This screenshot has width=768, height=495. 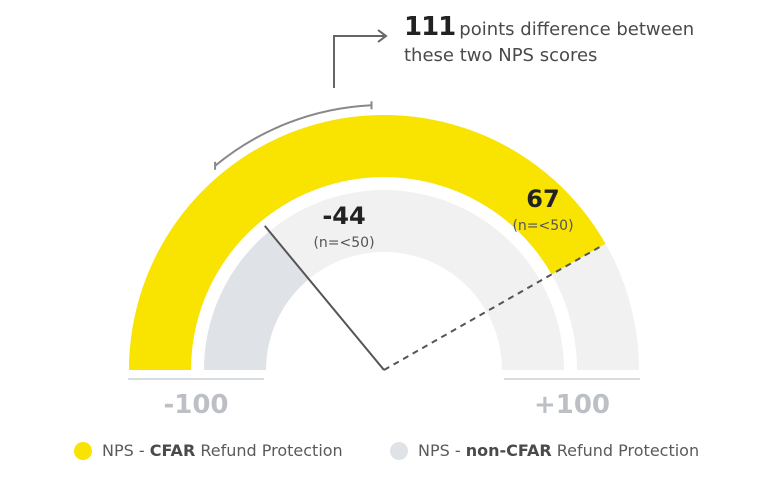 What do you see at coordinates (343, 216) in the screenshot?
I see `non-cfar-value-label: -44` at bounding box center [343, 216].